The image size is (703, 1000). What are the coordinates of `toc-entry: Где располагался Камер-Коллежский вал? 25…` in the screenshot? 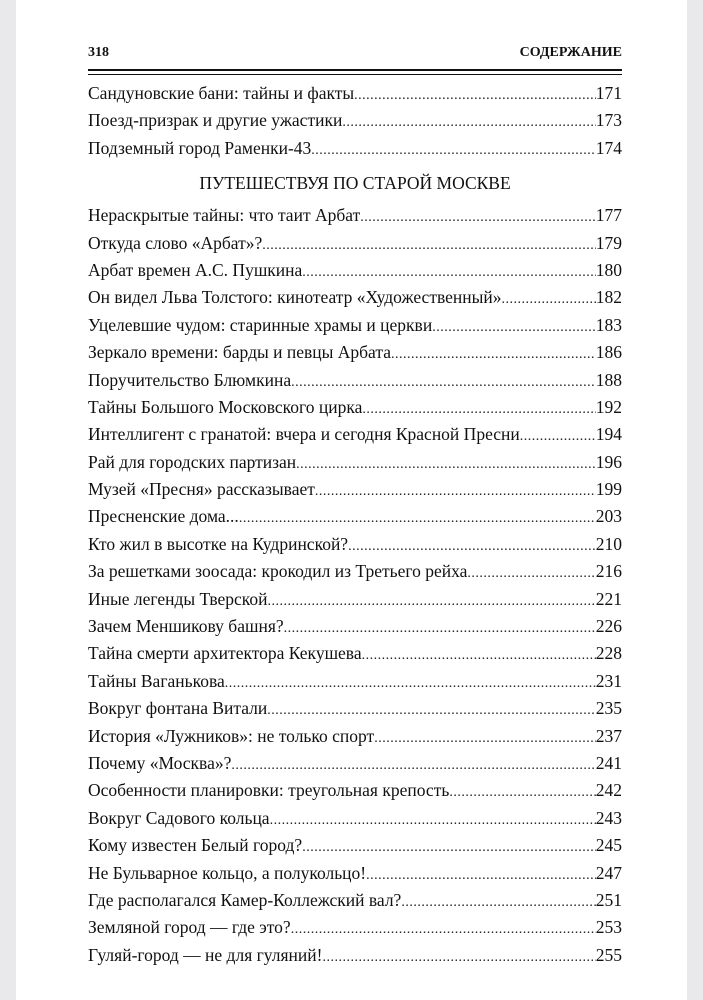 It's located at (355, 900).